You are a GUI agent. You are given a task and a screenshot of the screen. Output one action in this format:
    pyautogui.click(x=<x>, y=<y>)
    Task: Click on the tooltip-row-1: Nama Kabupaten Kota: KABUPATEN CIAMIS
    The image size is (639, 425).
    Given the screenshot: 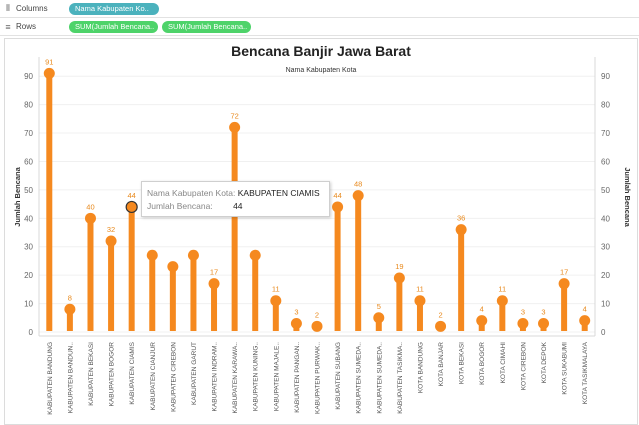 What is the action you would take?
    pyautogui.click(x=233, y=193)
    